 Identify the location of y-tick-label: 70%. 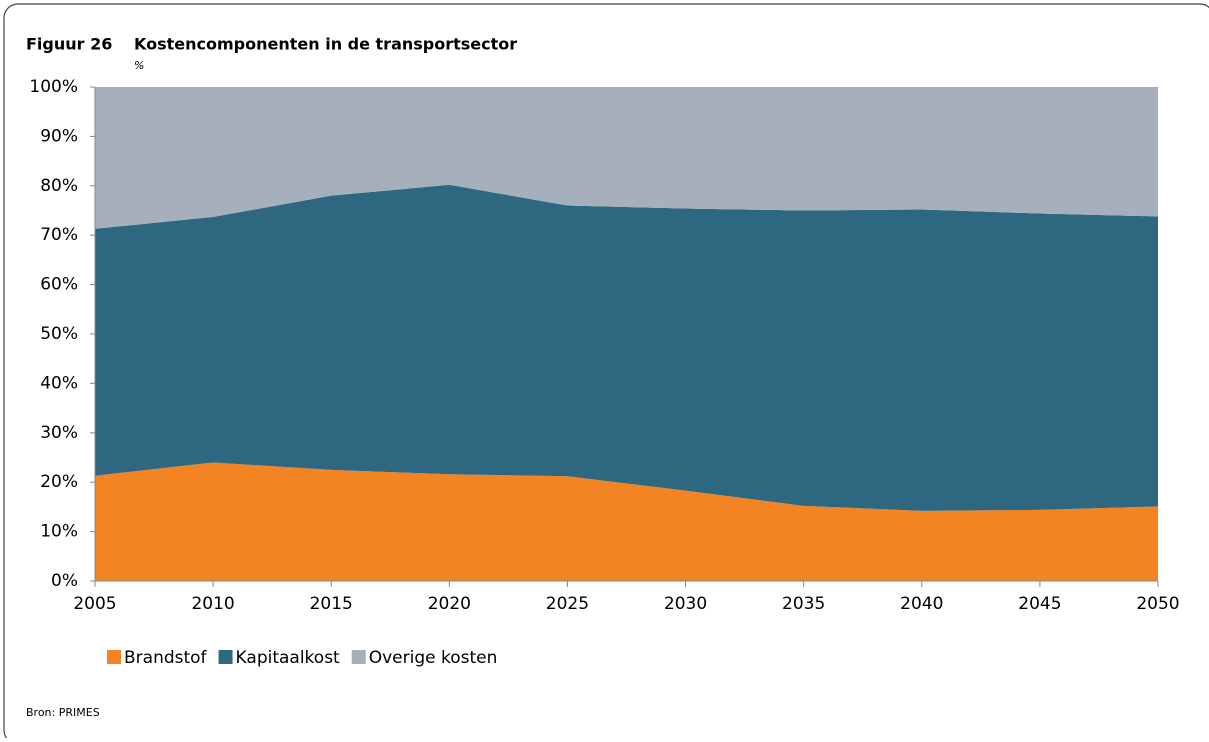
(59, 235).